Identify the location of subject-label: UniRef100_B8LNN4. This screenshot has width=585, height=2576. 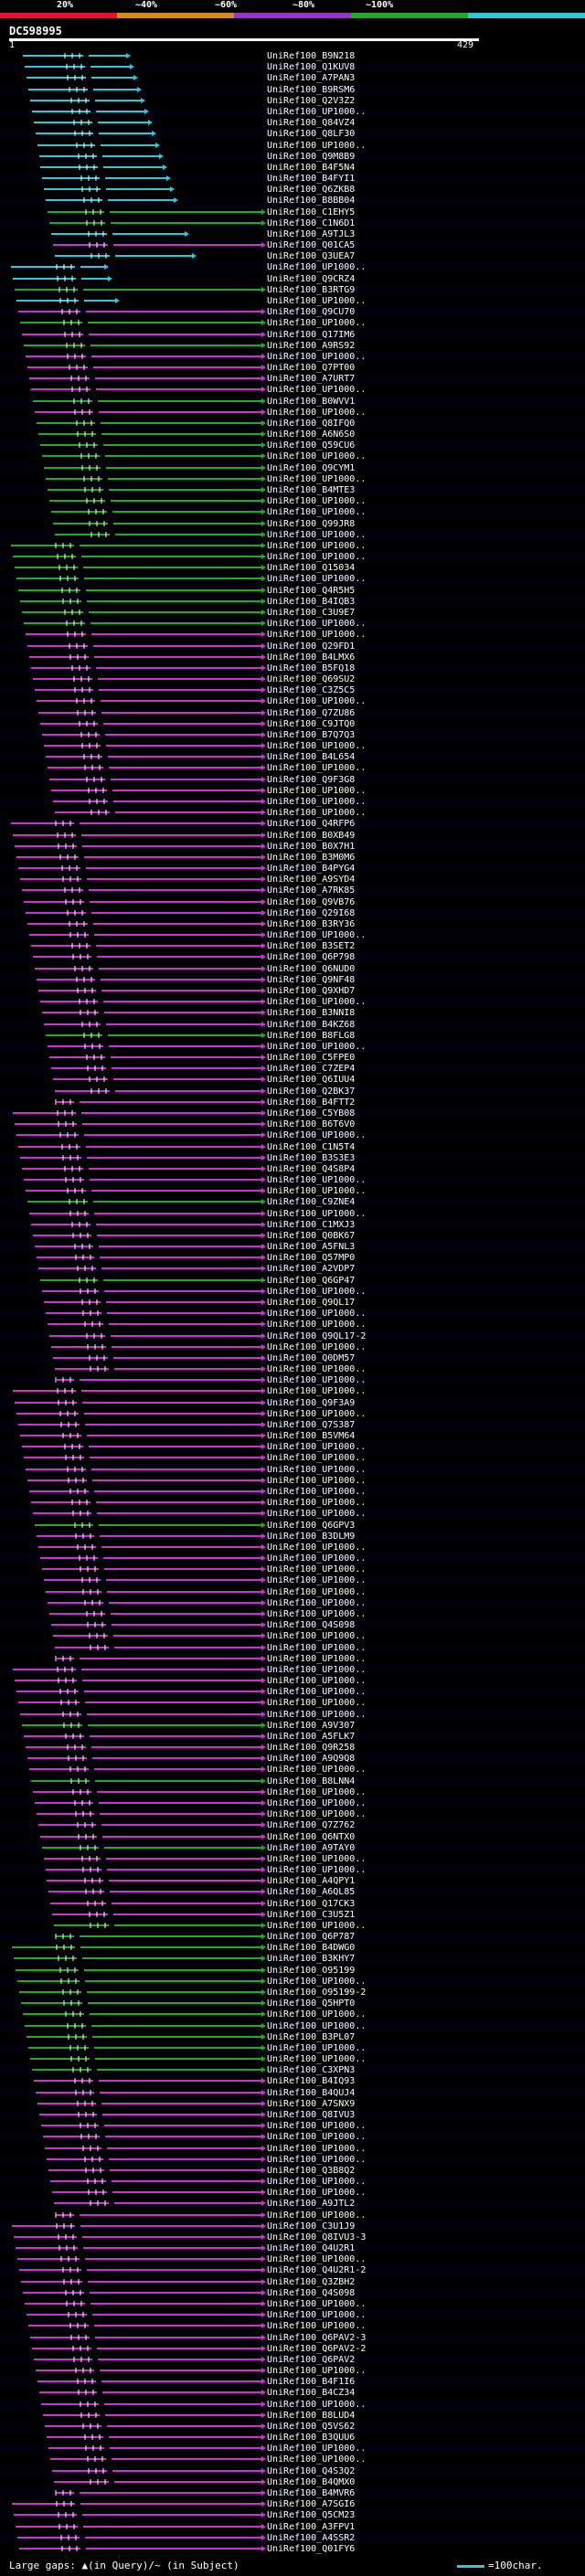
(311, 1781).